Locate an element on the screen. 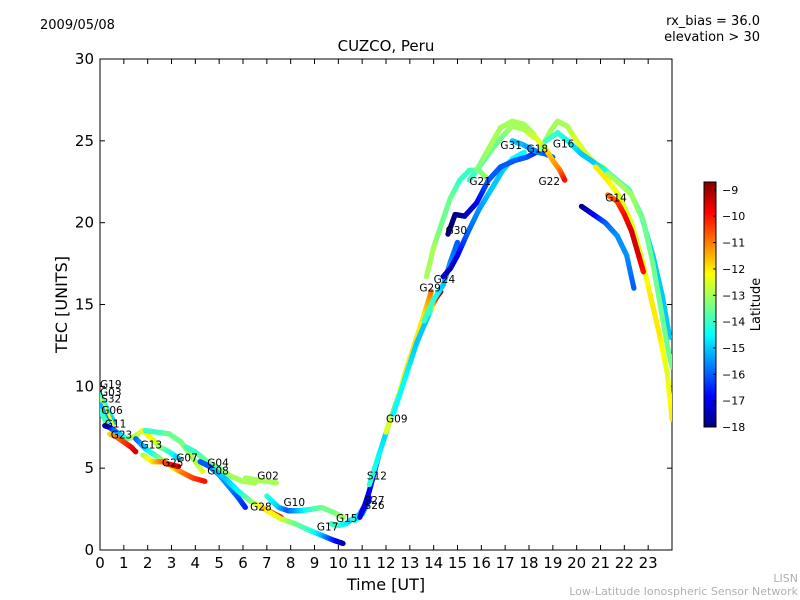 This screenshot has height=600, width=800. satellite-label-S32: S32 is located at coordinates (111, 400).